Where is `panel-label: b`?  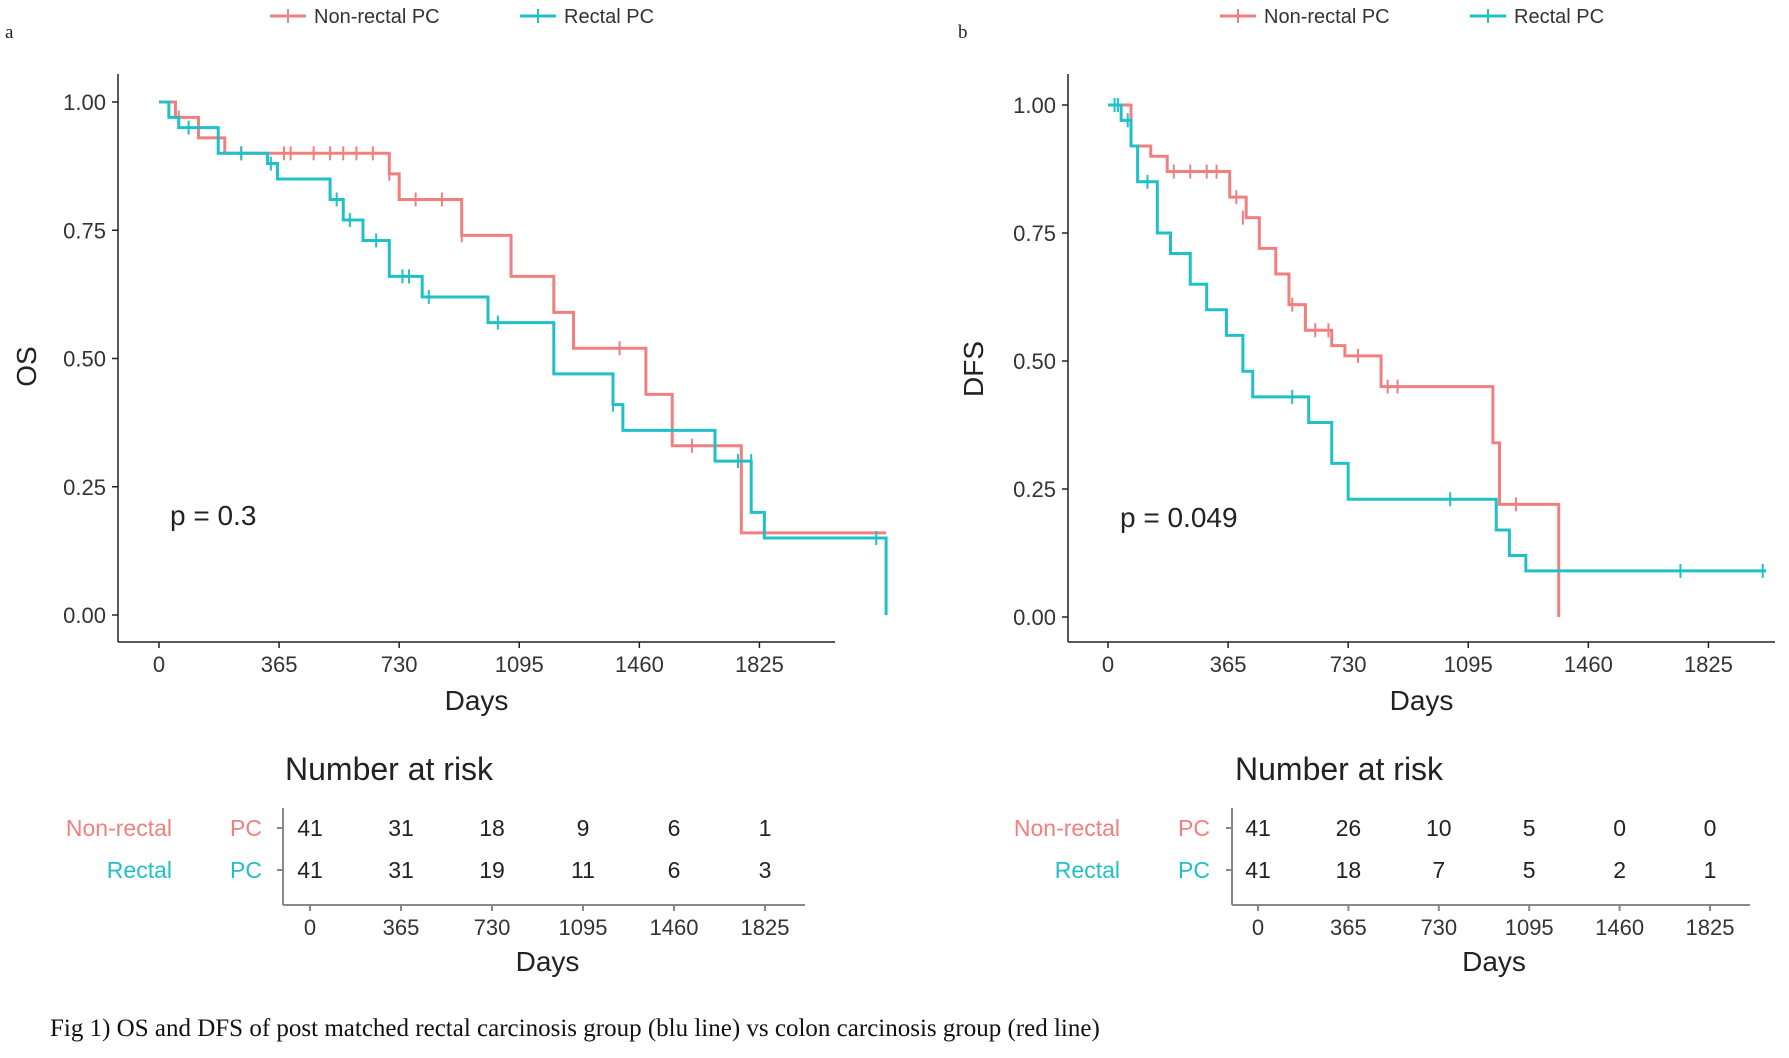 panel-label: b is located at coordinates (963, 32).